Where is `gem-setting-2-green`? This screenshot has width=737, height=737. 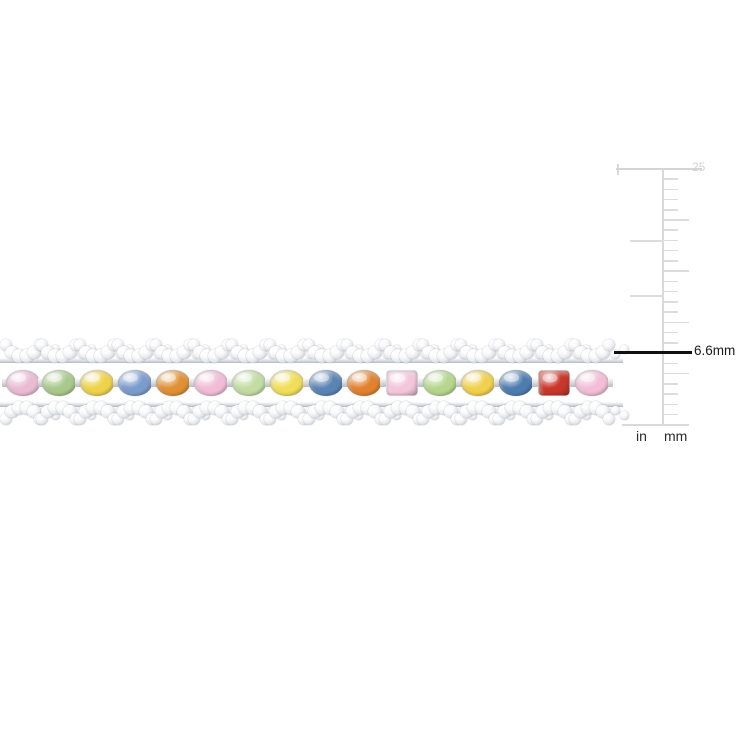 gem-setting-2-green is located at coordinates (59, 383).